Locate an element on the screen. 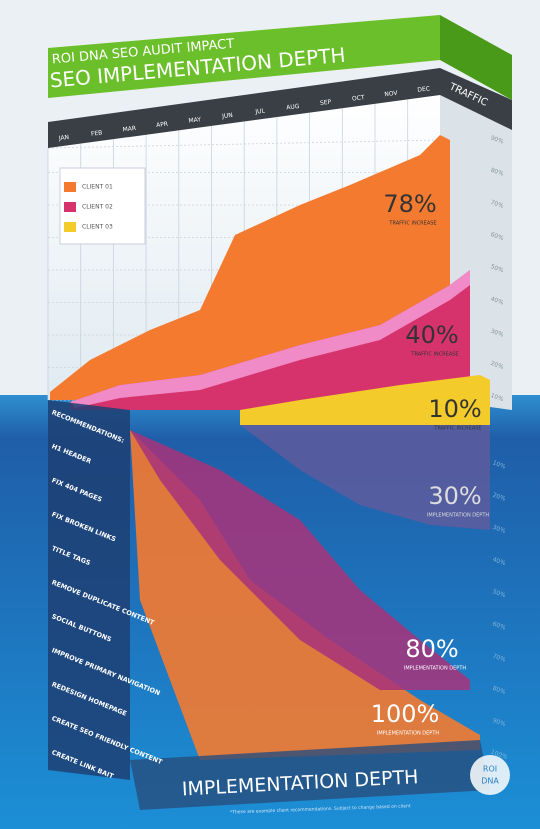  traffic-tick: 60% is located at coordinates (497, 236).